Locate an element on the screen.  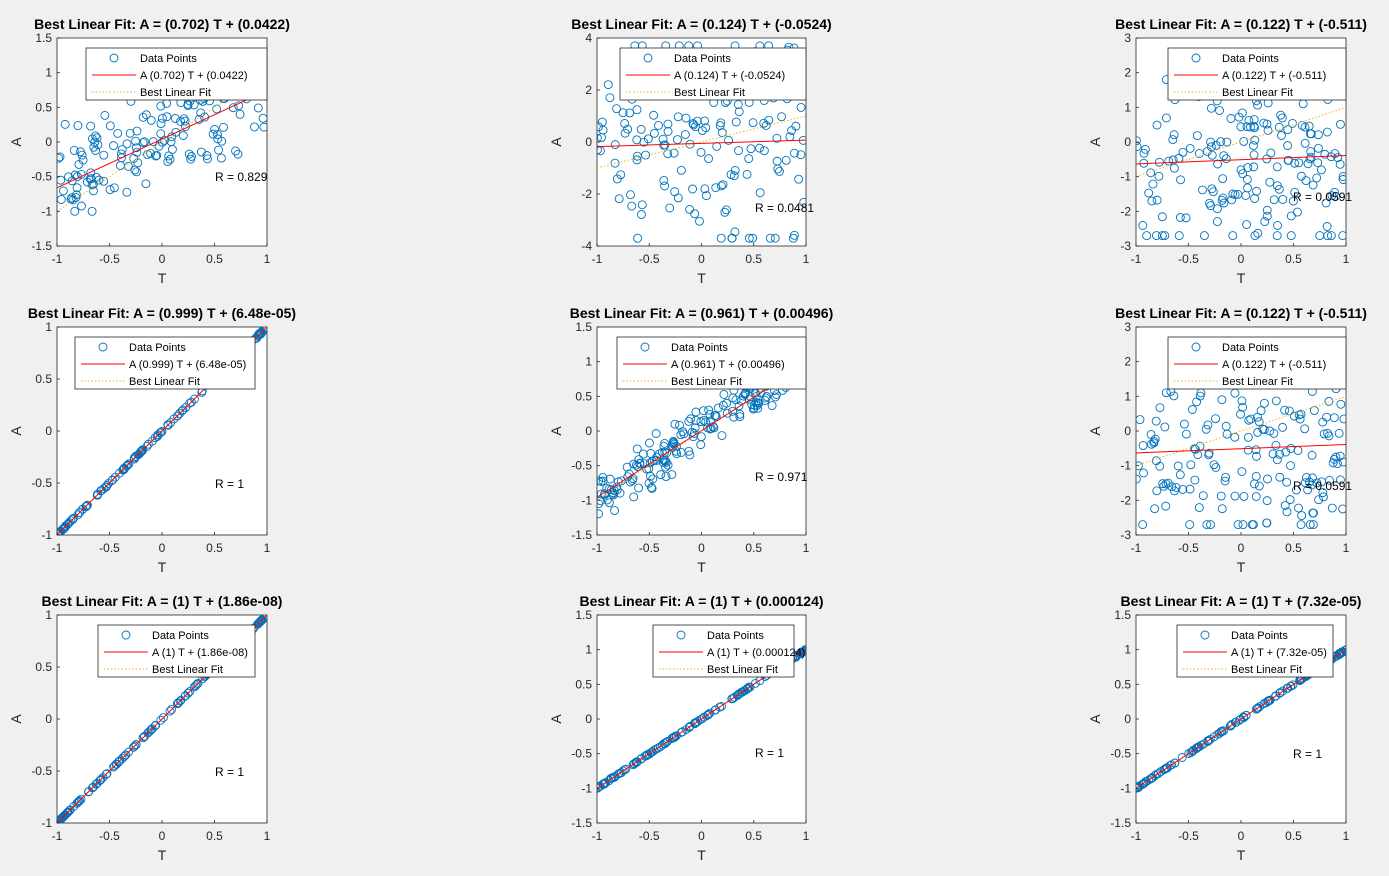
r-annotation: R = 0.829 is located at coordinates (241, 177).